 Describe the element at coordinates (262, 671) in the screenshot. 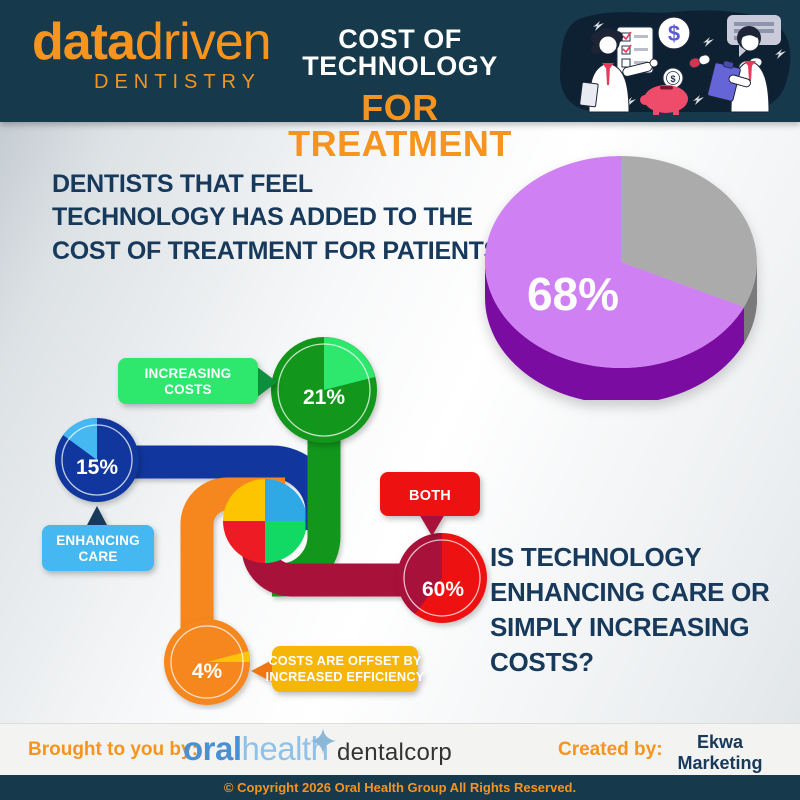

I see `callout-arrow-left` at that location.